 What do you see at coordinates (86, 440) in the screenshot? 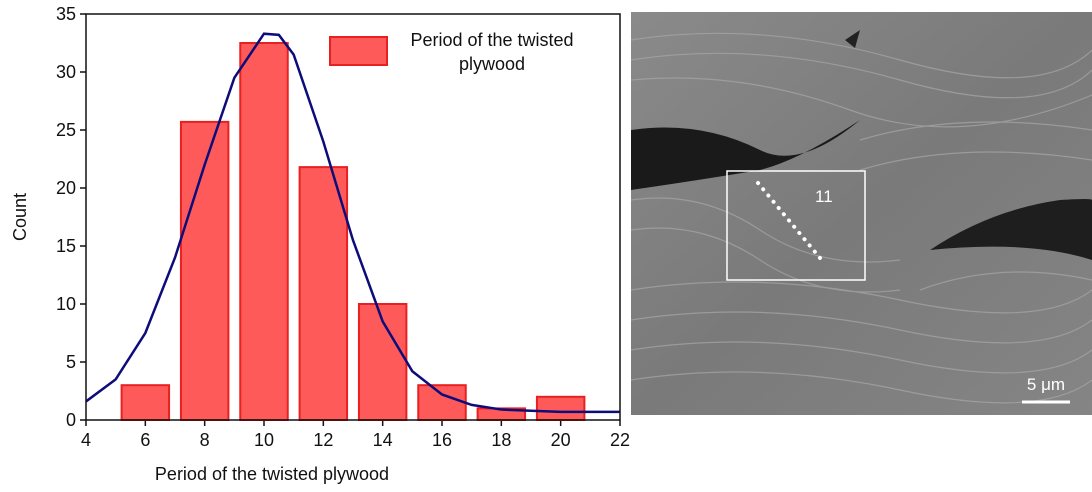
I see `x-tick-label: 4` at bounding box center [86, 440].